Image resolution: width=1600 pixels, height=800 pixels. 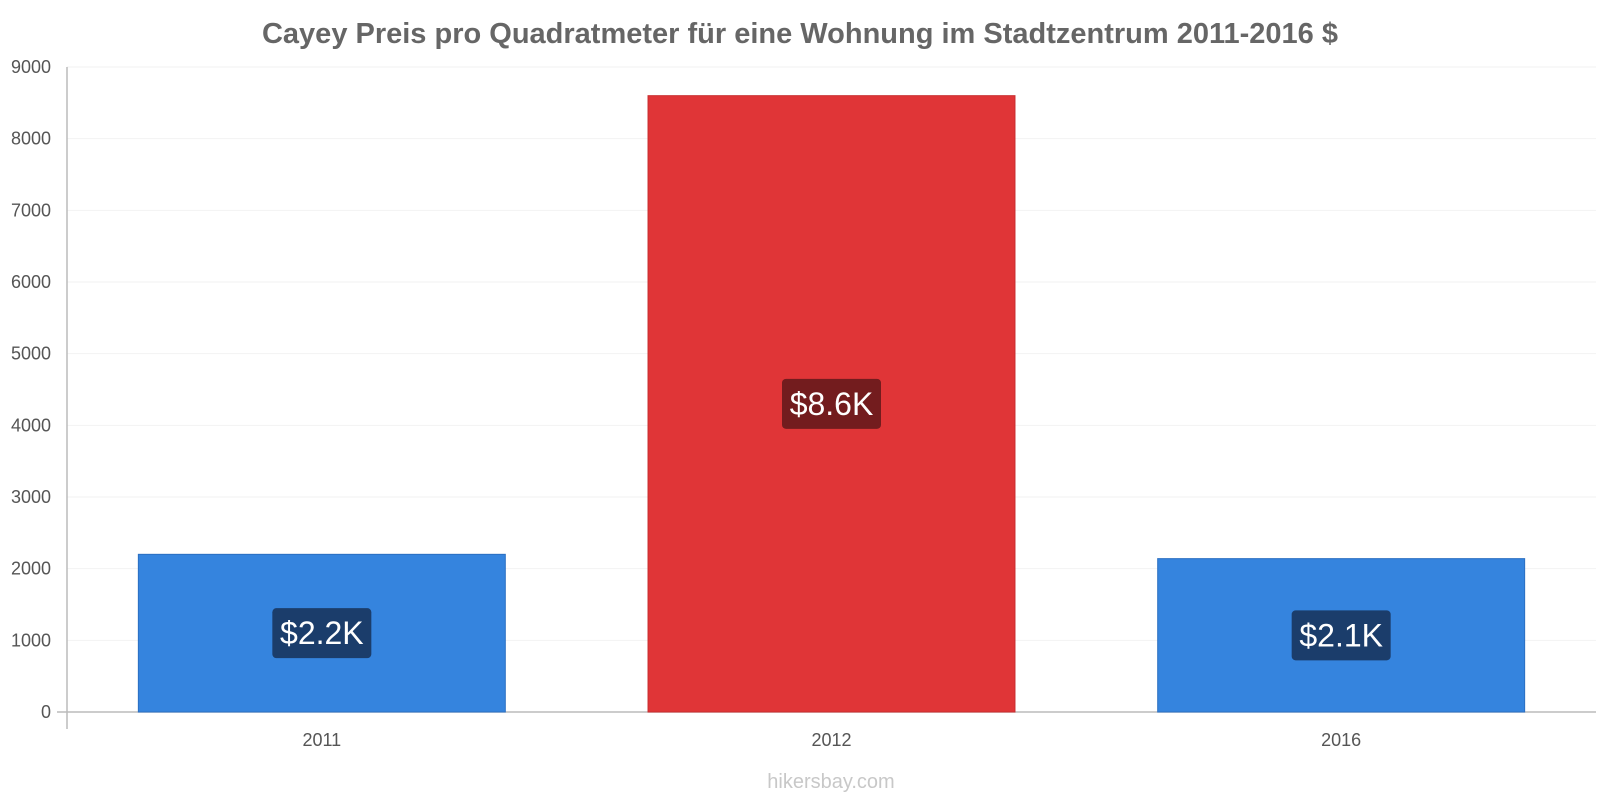 I want to click on y-tick-label: 4000, so click(x=31, y=425).